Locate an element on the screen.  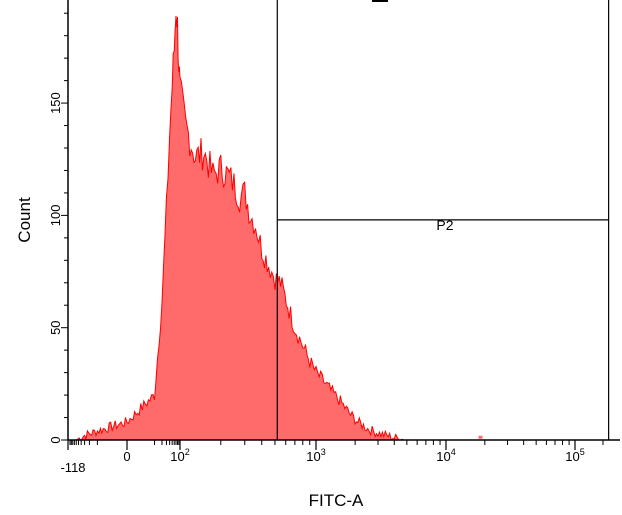
x-tick-label-3: 10³ is located at coordinates (315, 455).